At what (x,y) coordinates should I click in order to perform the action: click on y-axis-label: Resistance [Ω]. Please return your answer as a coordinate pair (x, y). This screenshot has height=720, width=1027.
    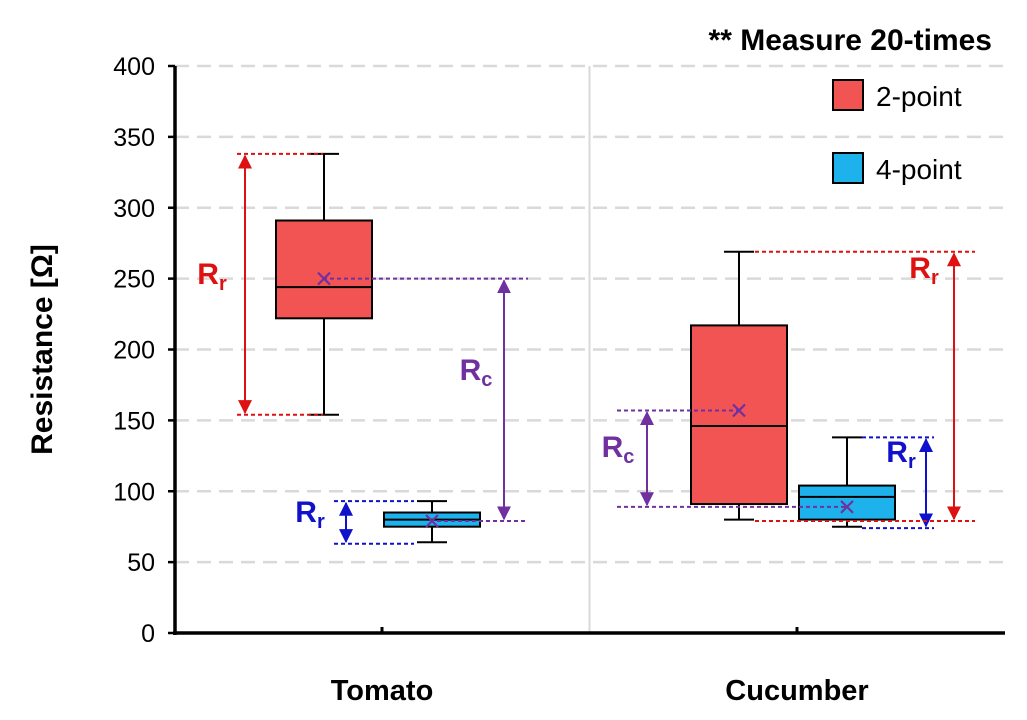
    Looking at the image, I should click on (42, 349).